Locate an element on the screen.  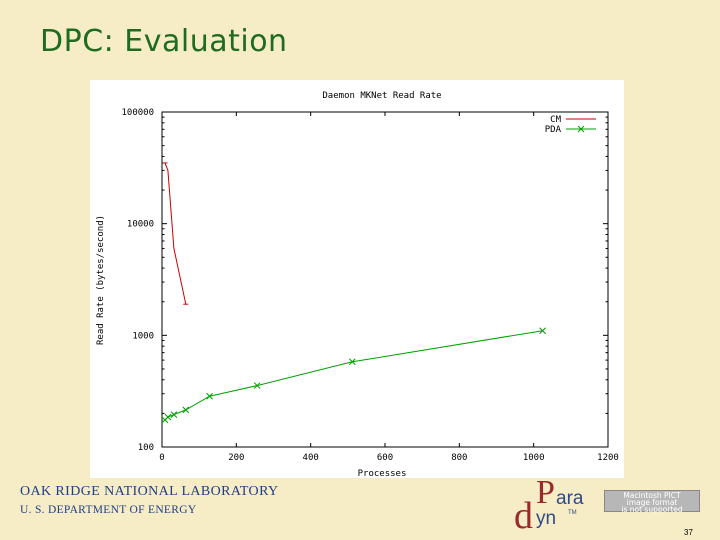
y-tick-label: 1000 is located at coordinates (143, 336).